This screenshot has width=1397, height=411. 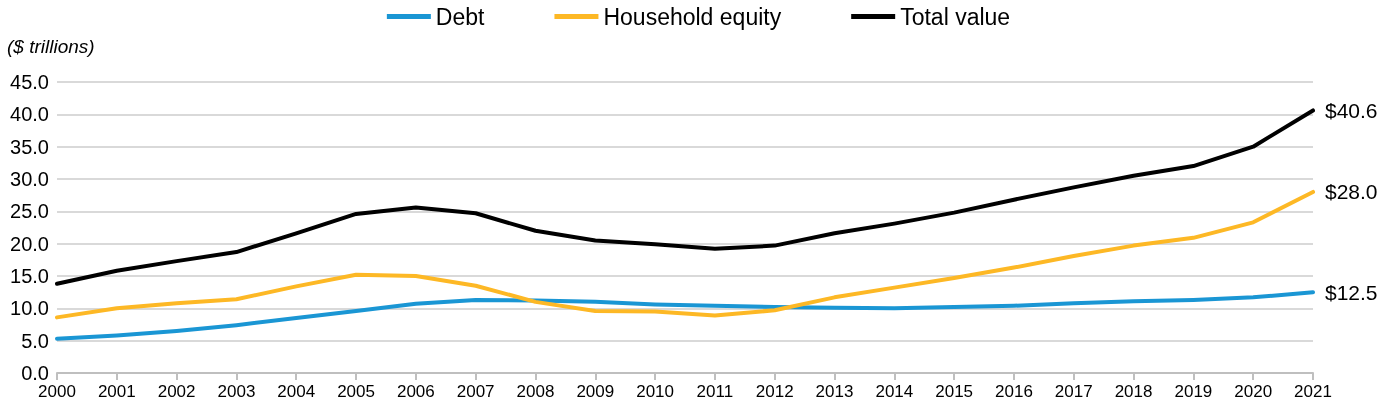 I want to click on x-tick-label: 2001, so click(x=116, y=391).